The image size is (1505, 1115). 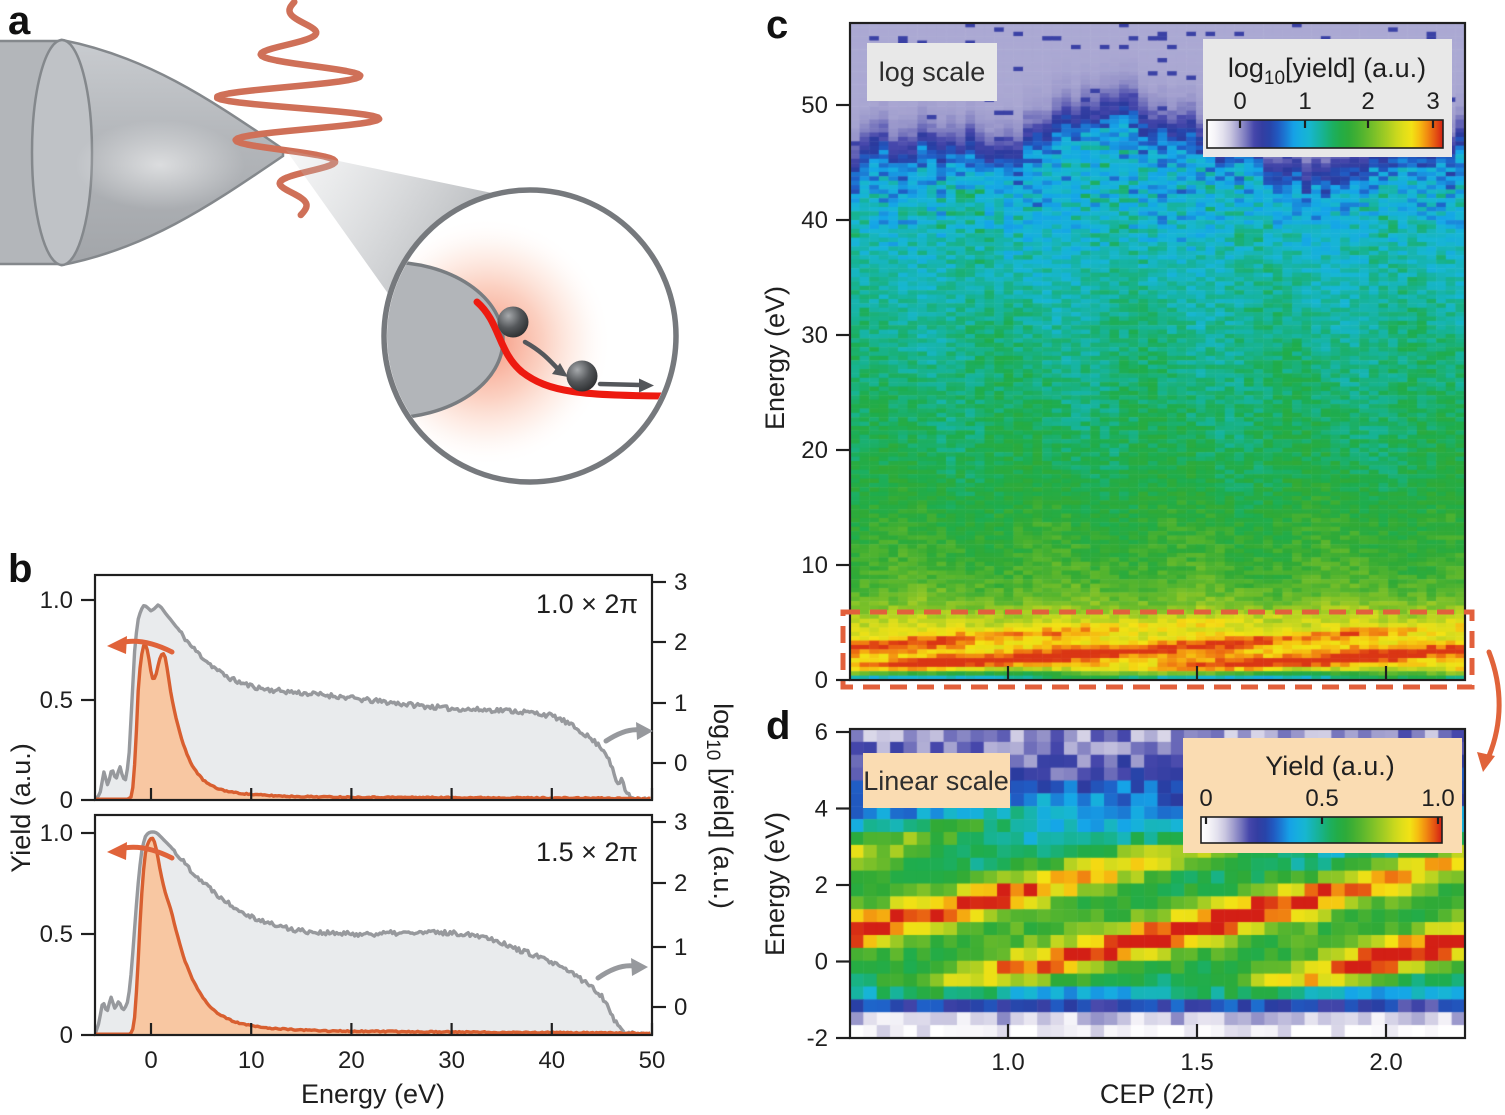 What do you see at coordinates (1196, 1062) in the screenshot?
I see `d-x-tick-label: 1.5` at bounding box center [1196, 1062].